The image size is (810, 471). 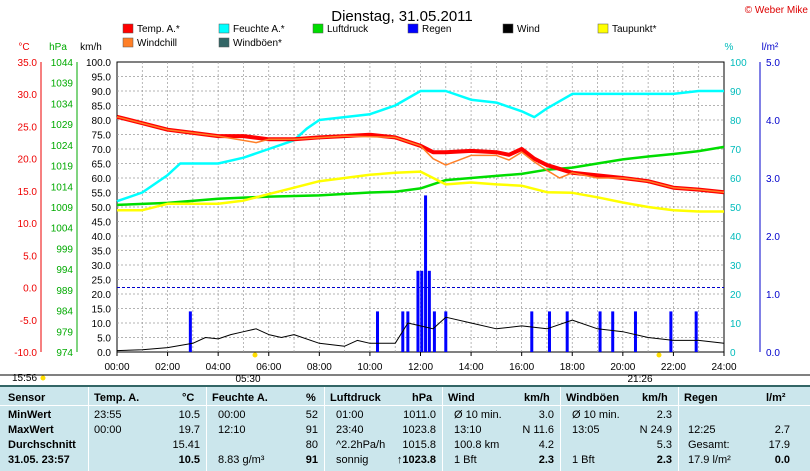 What do you see at coordinates (572, 367) in the screenshot?
I see `time-tick-label: 18:00` at bounding box center [572, 367].